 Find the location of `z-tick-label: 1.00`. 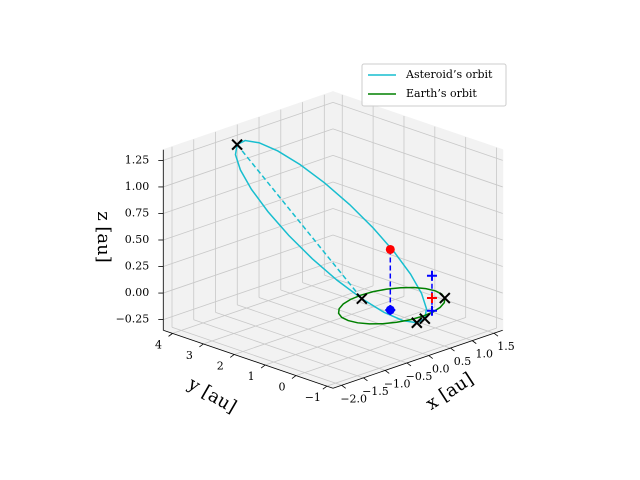

z-tick-label: 1.00 is located at coordinates (137, 186).